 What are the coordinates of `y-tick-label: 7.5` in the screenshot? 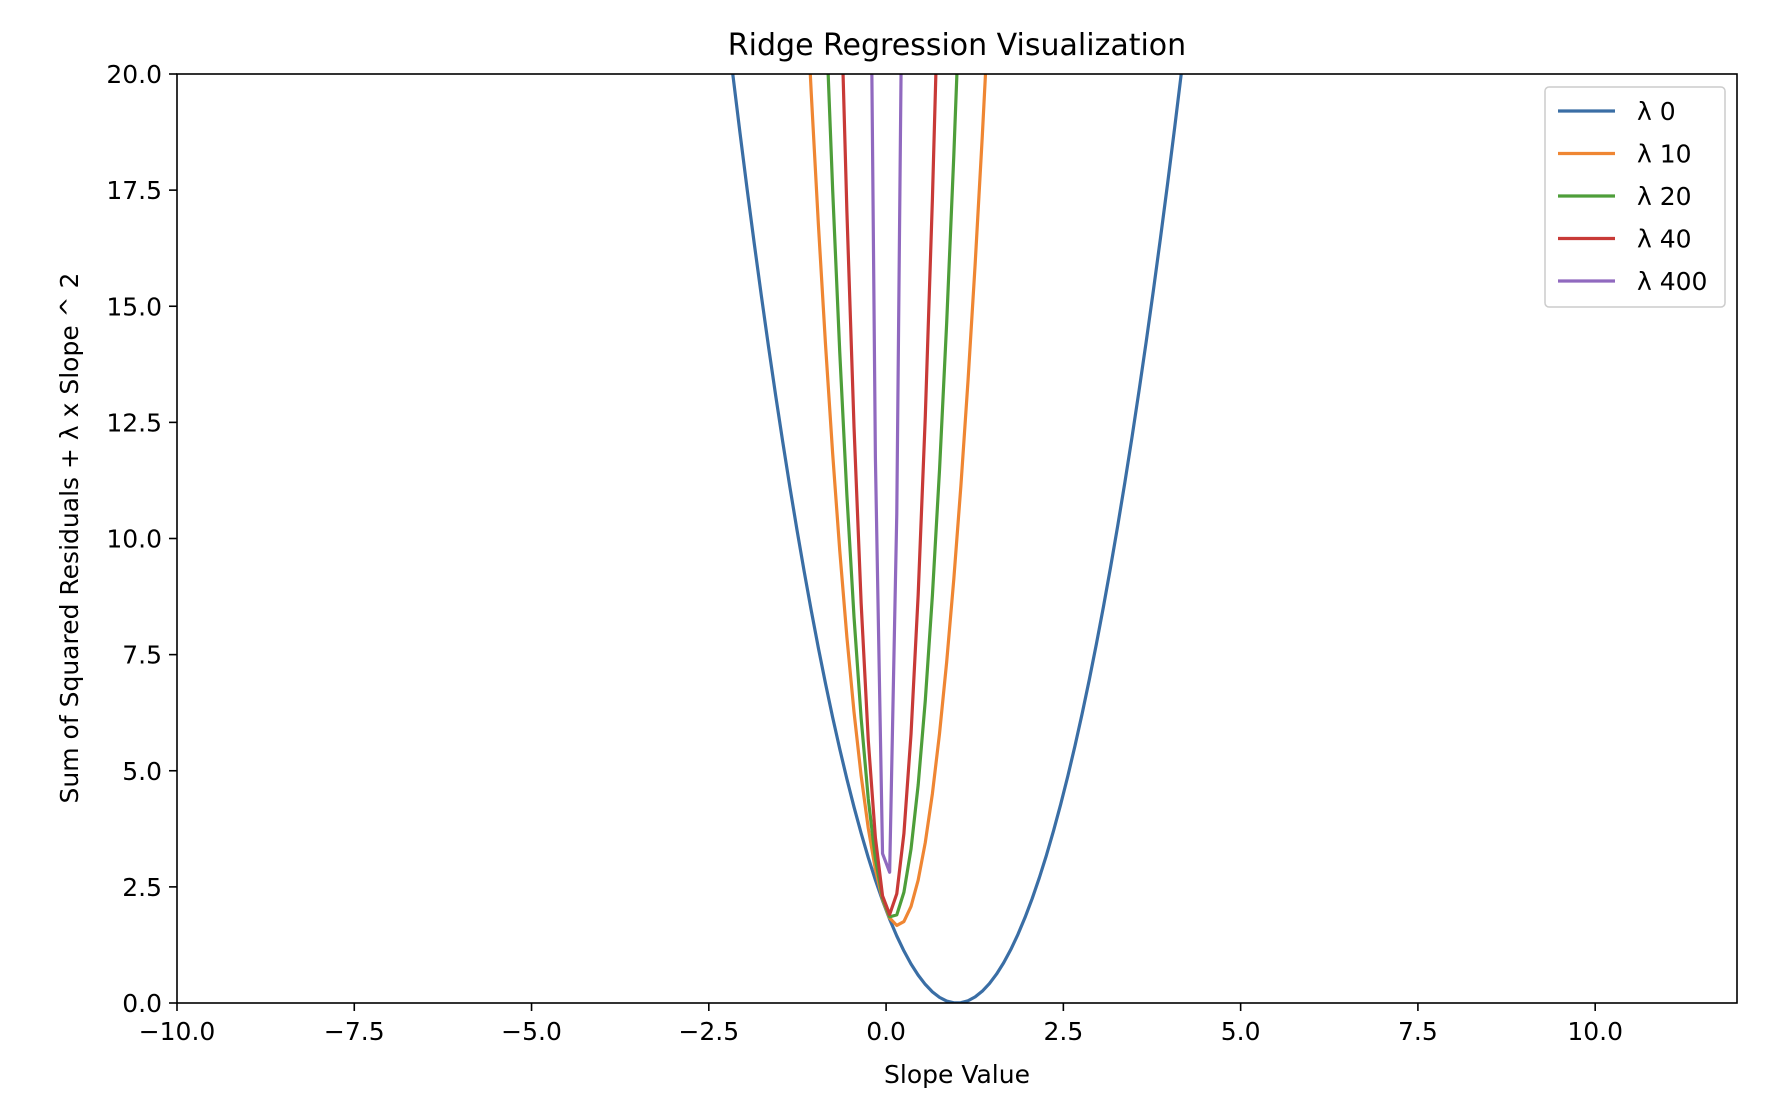 It's located at (142, 655).